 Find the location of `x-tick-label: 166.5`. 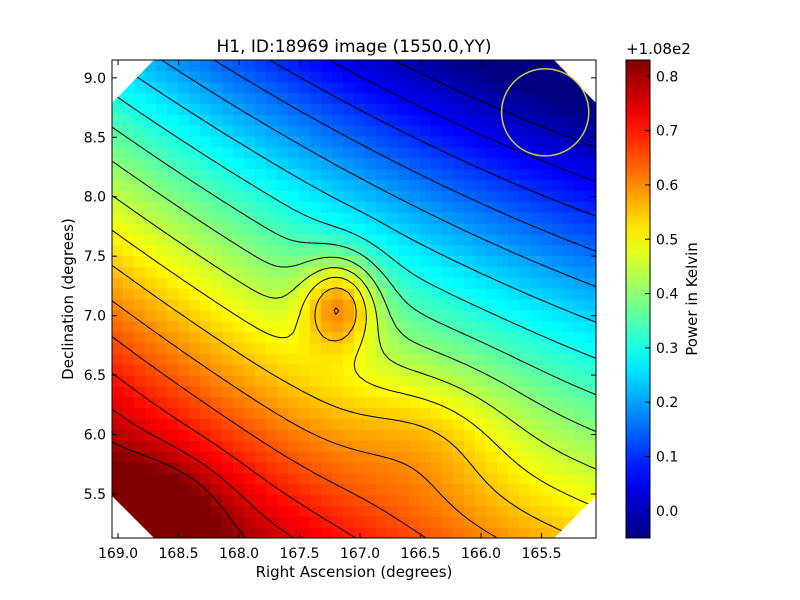

x-tick-label: 166.5 is located at coordinates (421, 554).